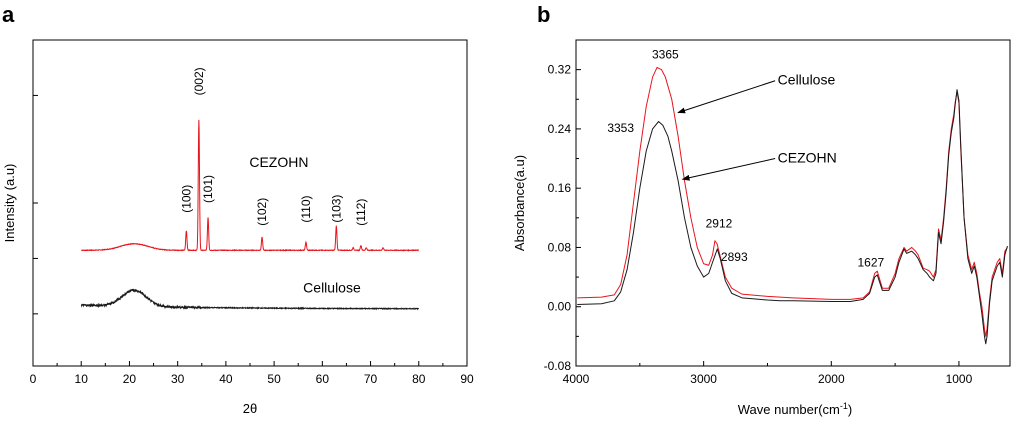  I want to click on panel-a-series-label: Cellulose, so click(332, 288).